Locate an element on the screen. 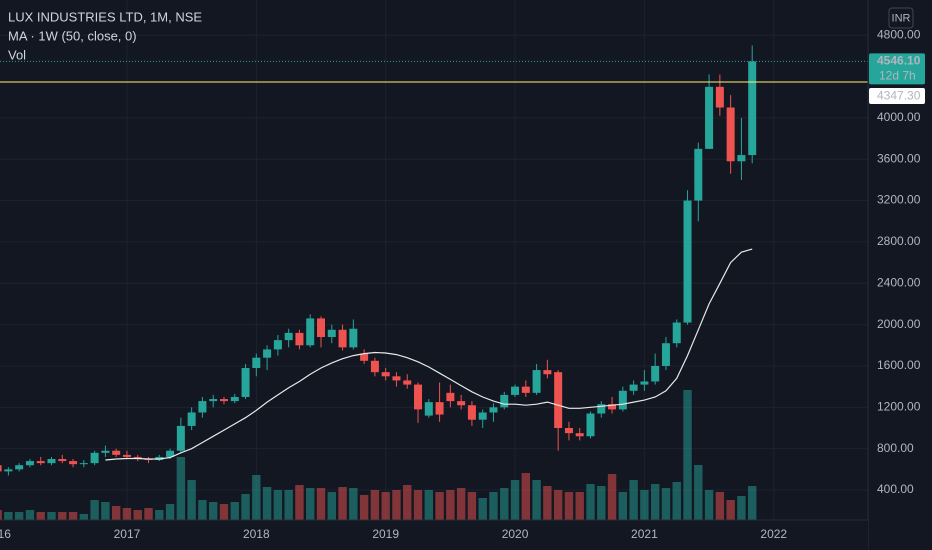 The width and height of the screenshot is (932, 550). last-price-tag is located at coordinates (897, 69).